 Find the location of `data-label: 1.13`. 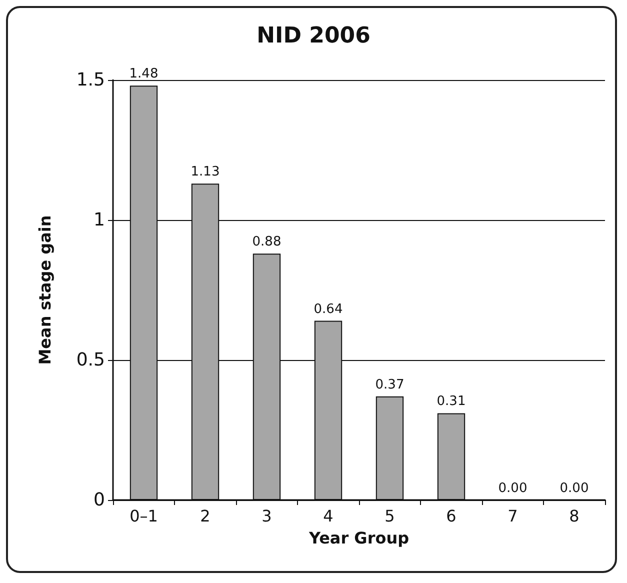

data-label: 1.13 is located at coordinates (205, 172).